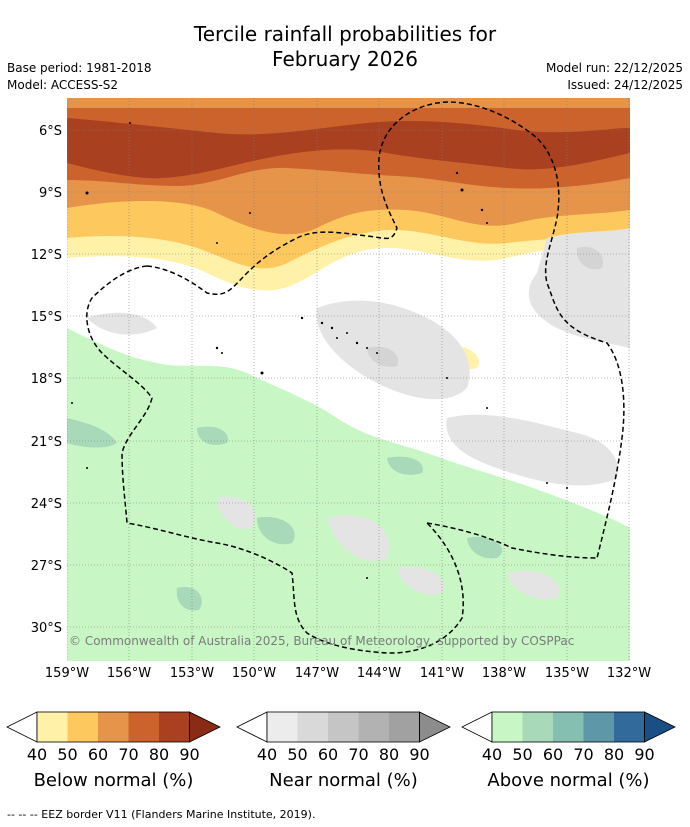 This screenshot has width=690, height=827. Describe the element at coordinates (442, 673) in the screenshot. I see `lon-label: 141°W` at that location.